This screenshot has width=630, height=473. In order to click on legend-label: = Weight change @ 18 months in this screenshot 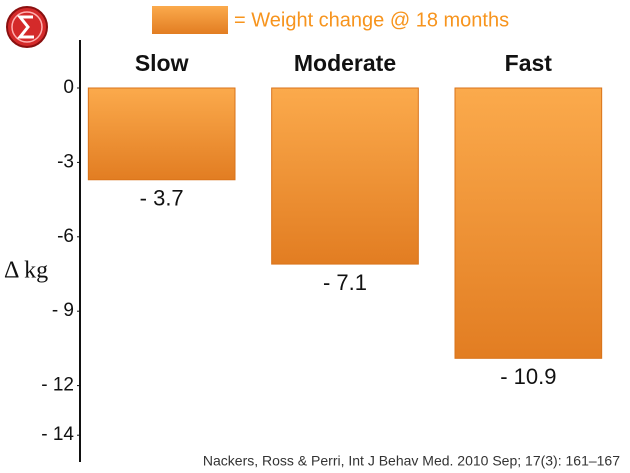, I will do `click(371, 20)`.